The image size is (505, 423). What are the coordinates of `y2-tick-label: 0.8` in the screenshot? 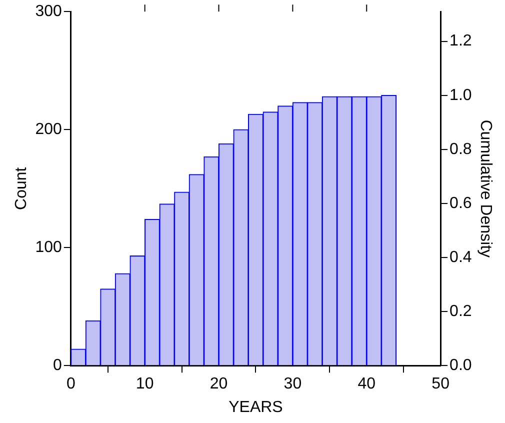 It's located at (461, 149).